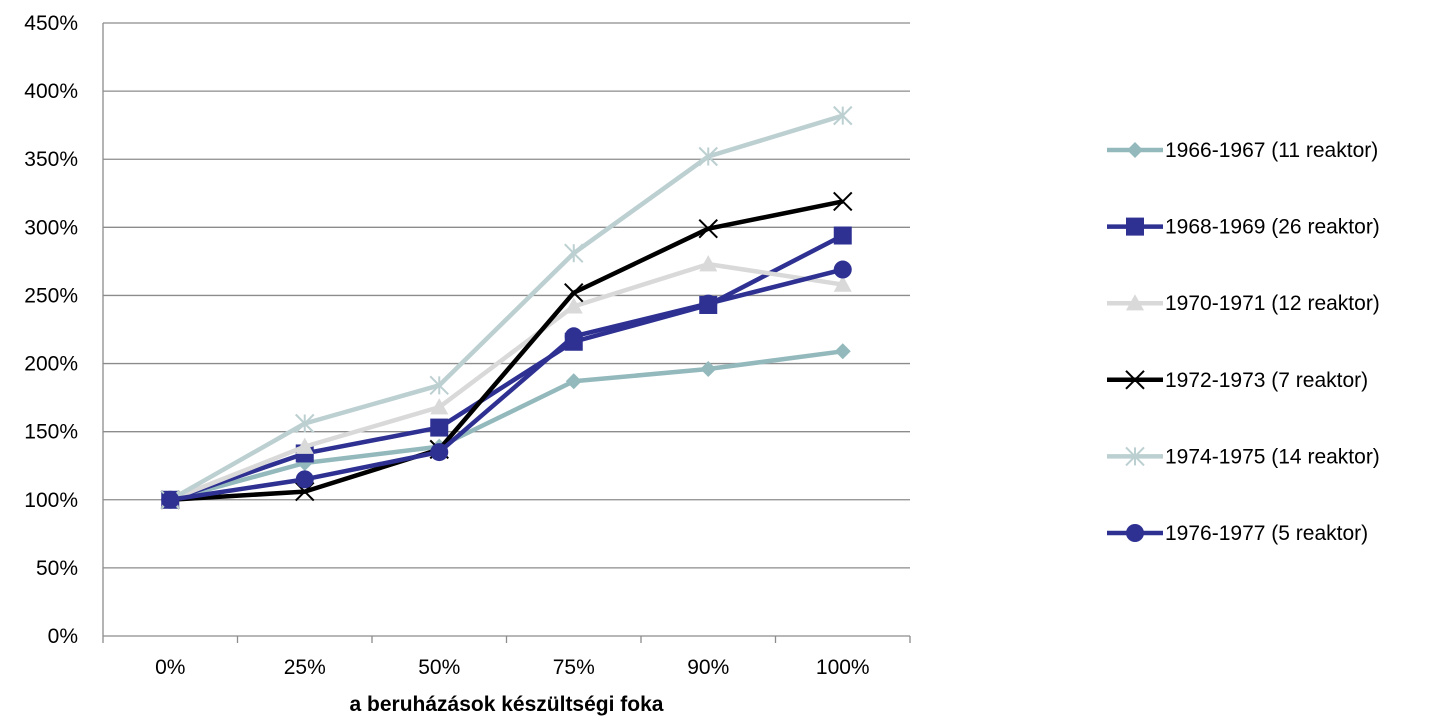  What do you see at coordinates (51, 227) in the screenshot?
I see `y-tick-label: 300%` at bounding box center [51, 227].